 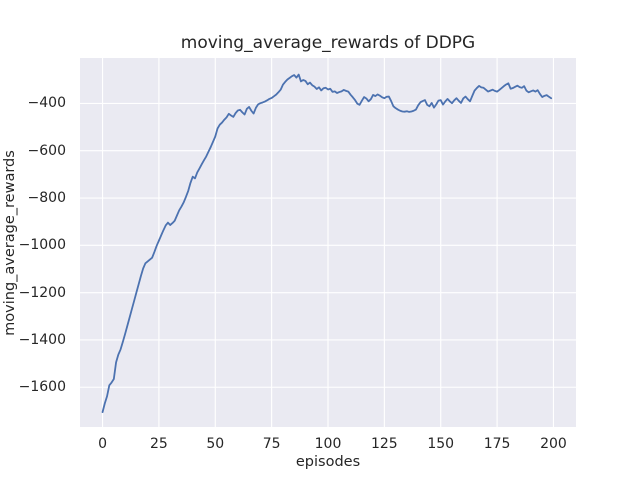 I want to click on y-tick-label: −800, so click(x=46, y=198).